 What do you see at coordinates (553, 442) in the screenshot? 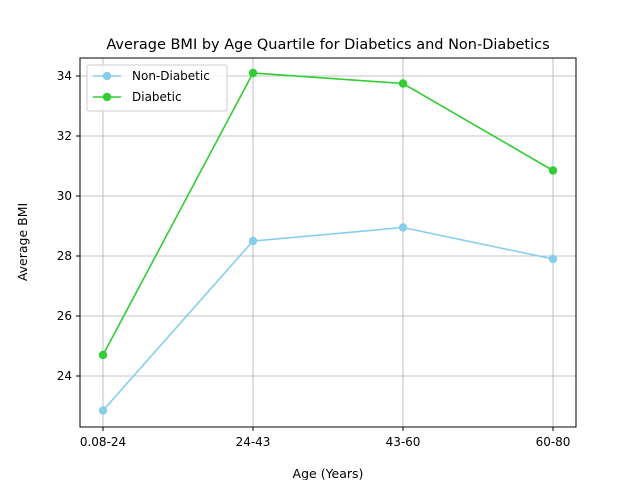
I see `x-tick-label: 60-80` at bounding box center [553, 442].